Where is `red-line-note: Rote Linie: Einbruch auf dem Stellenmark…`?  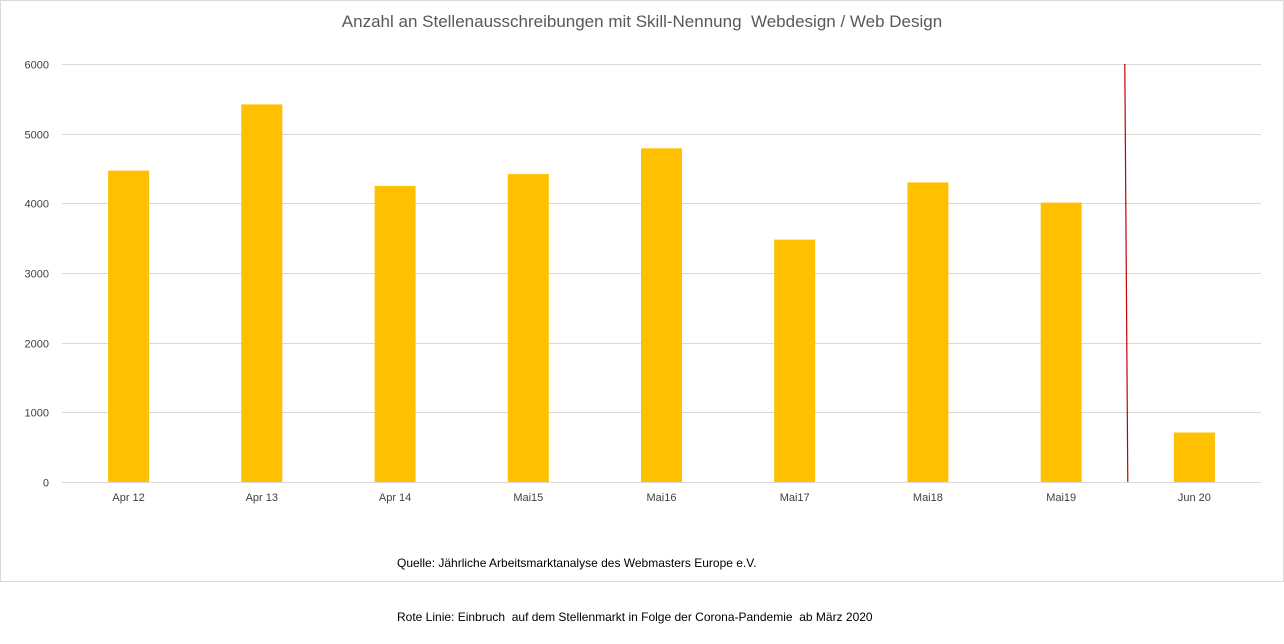 red-line-note: Rote Linie: Einbruch auf dem Stellenmark… is located at coordinates (635, 617).